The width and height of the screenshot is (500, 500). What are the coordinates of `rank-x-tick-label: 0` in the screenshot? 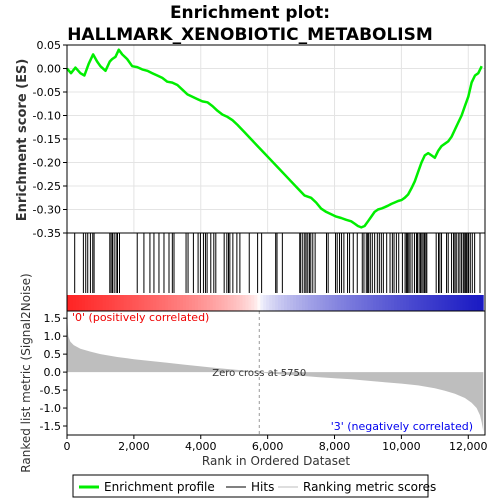 It's located at (67, 446).